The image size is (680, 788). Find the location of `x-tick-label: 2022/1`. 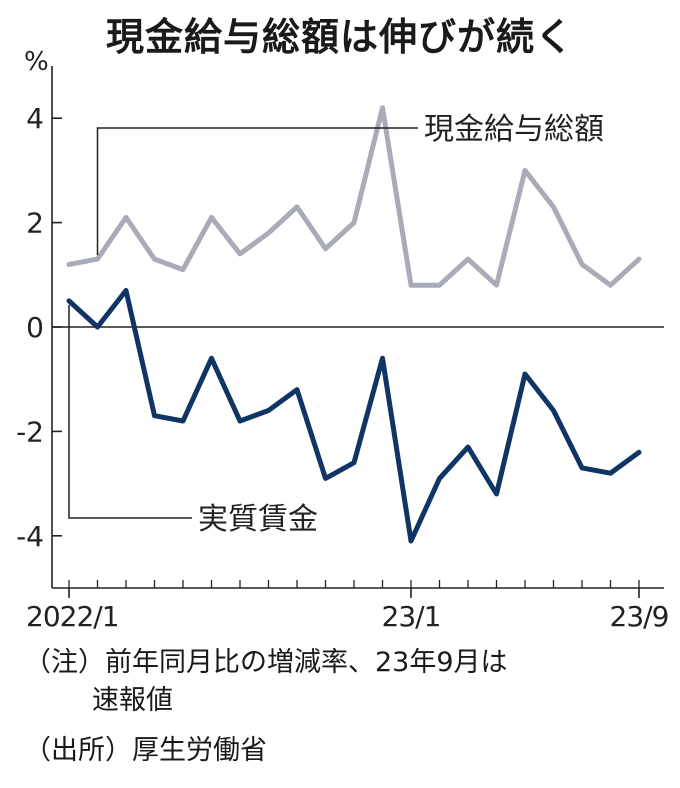

x-tick-label: 2022/1 is located at coordinates (72, 616).